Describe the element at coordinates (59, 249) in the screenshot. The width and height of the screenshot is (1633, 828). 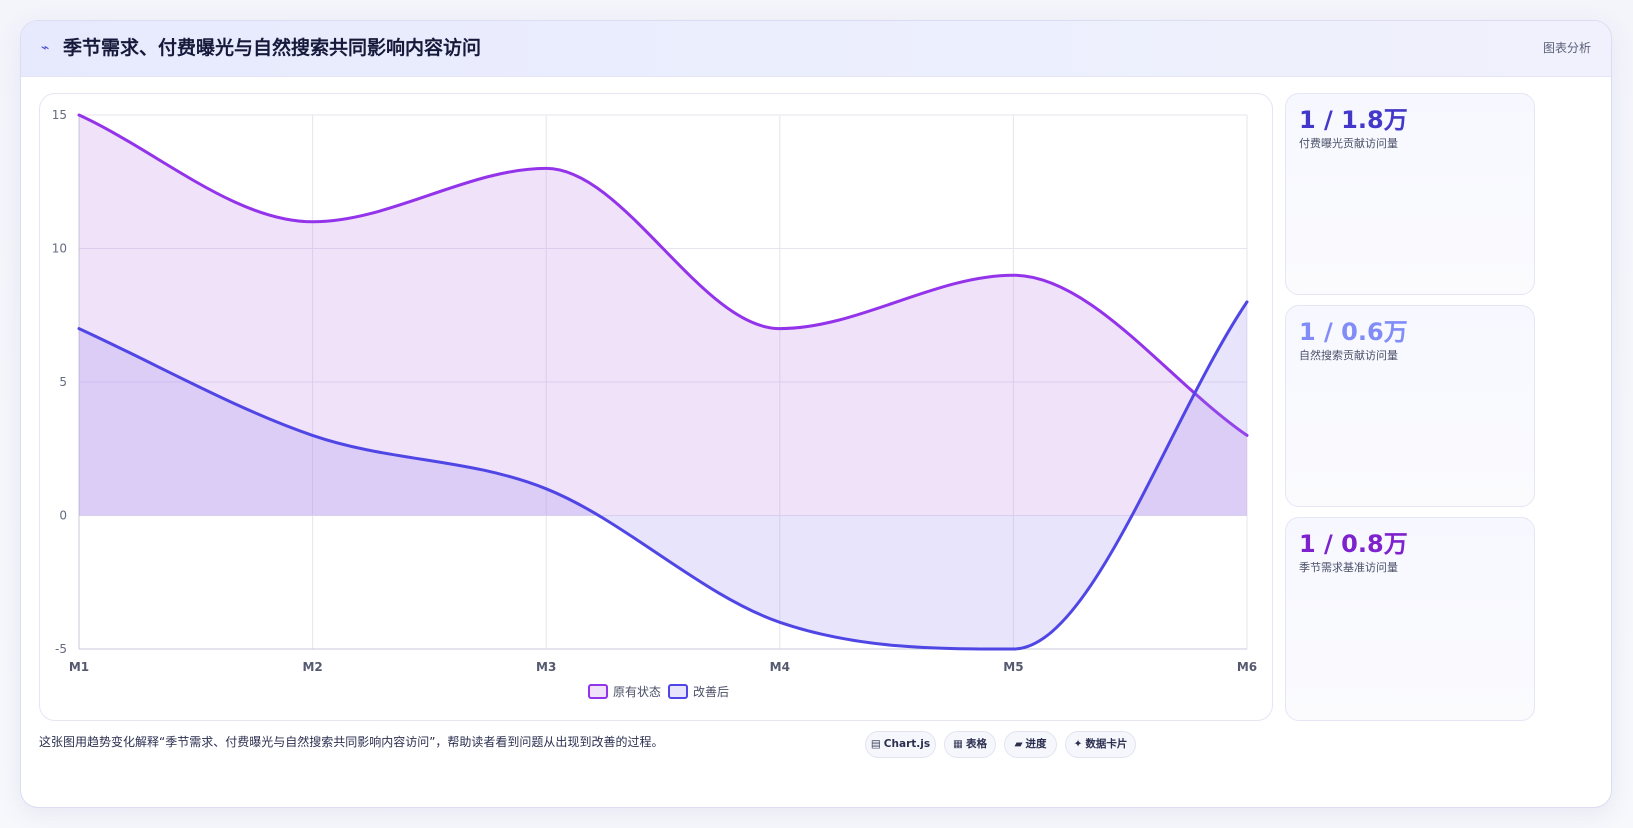
I see `y-tick-label: 10` at that location.